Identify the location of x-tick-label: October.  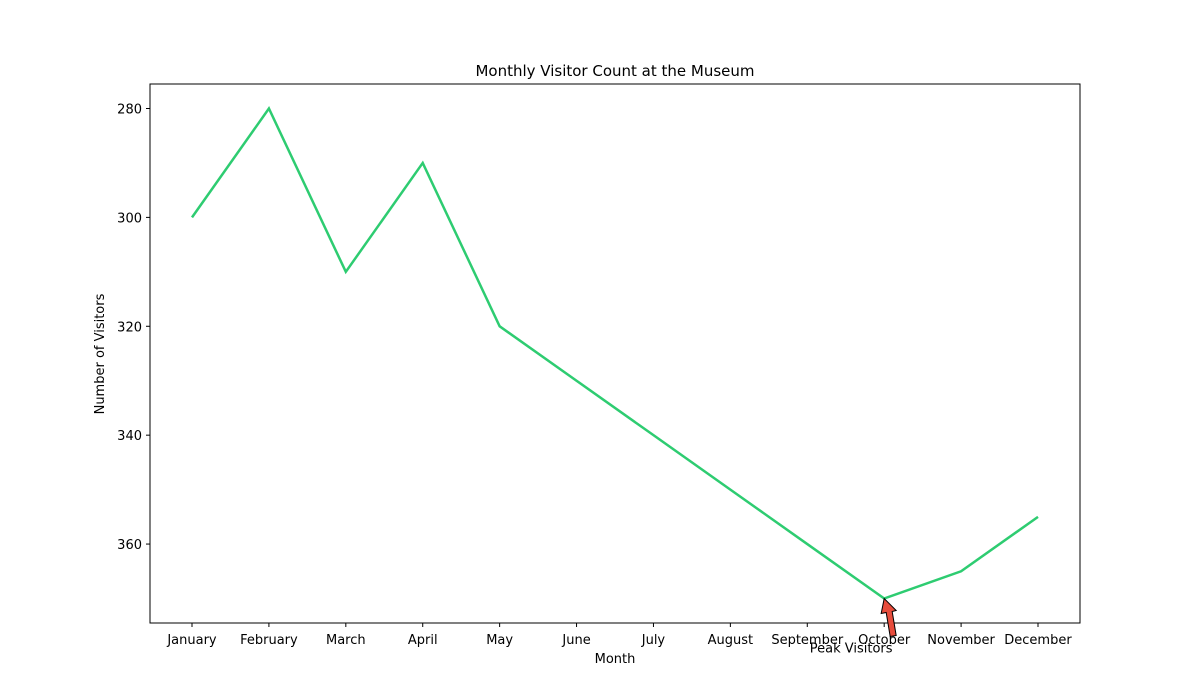
(884, 640).